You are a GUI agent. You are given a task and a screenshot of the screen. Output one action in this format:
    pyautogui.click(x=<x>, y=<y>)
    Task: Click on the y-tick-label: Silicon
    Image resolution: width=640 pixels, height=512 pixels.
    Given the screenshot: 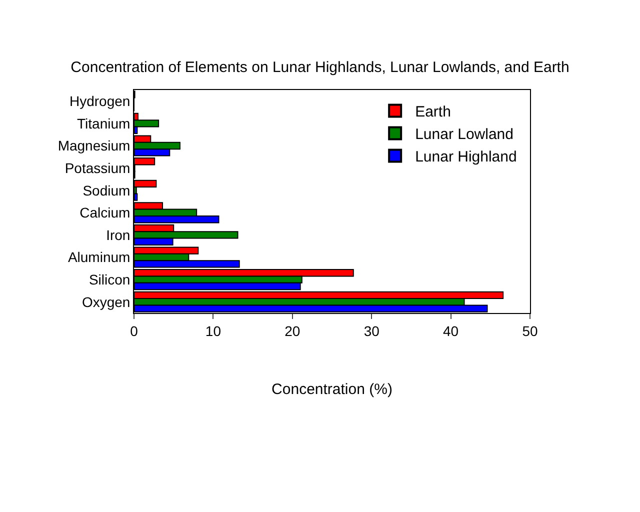 What is the action you would take?
    pyautogui.click(x=109, y=279)
    